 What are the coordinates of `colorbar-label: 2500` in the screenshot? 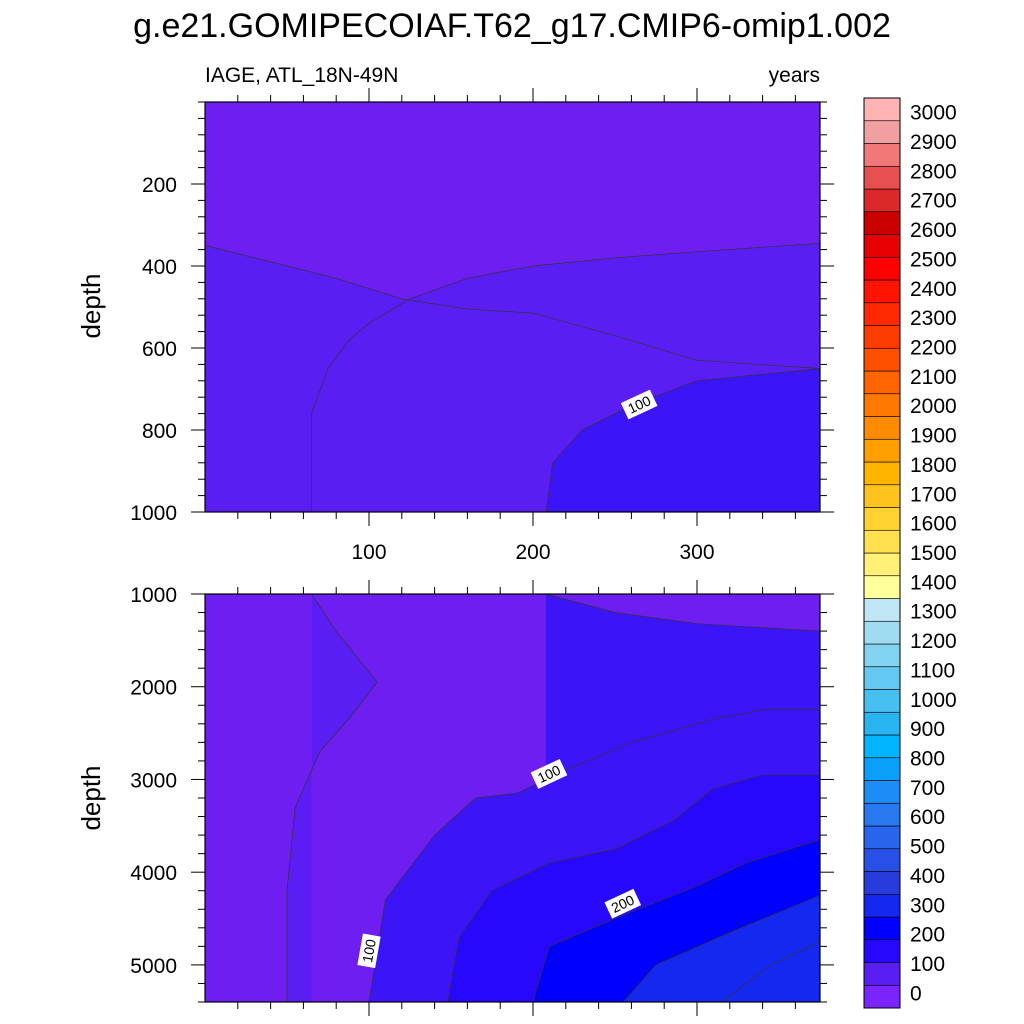 It's located at (933, 259).